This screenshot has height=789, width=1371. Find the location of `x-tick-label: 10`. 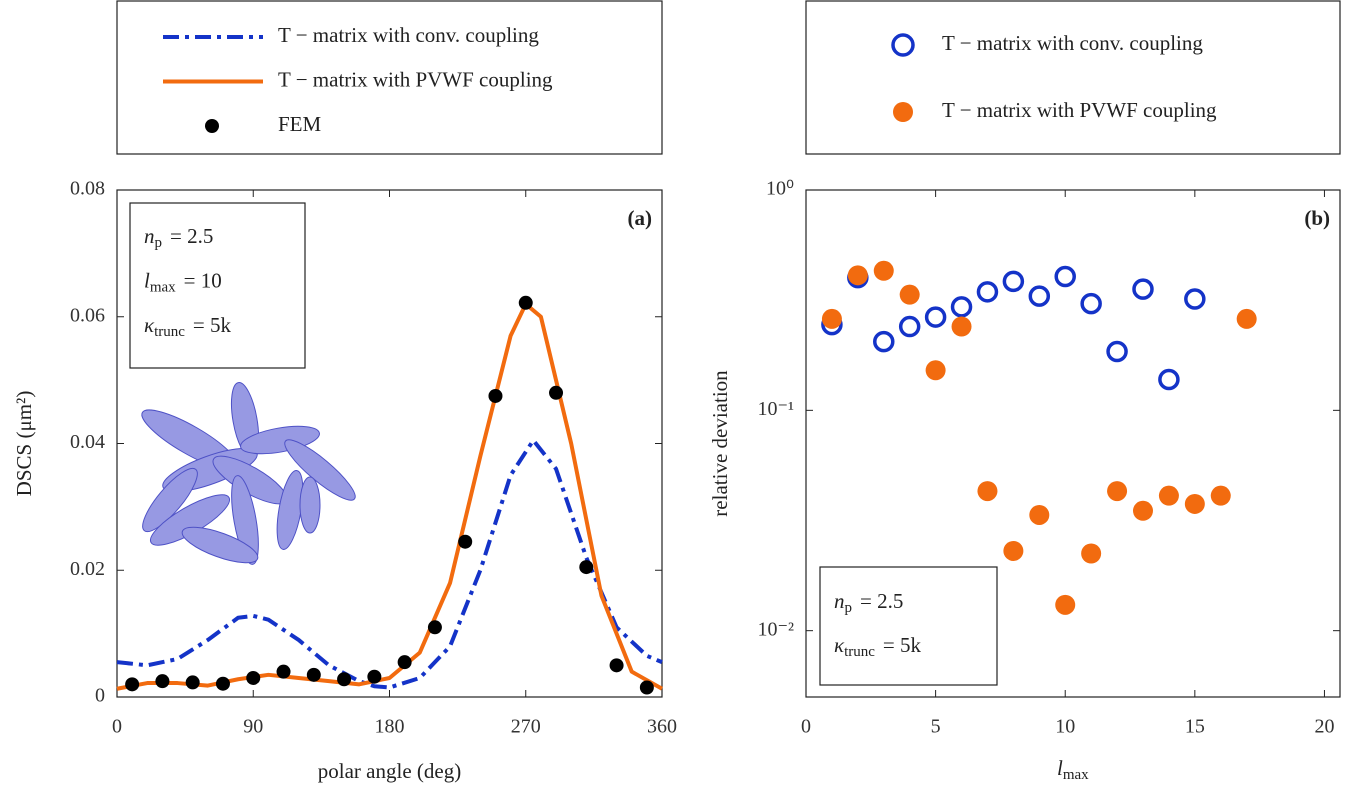

x-tick-label: 10 is located at coordinates (1065, 727).